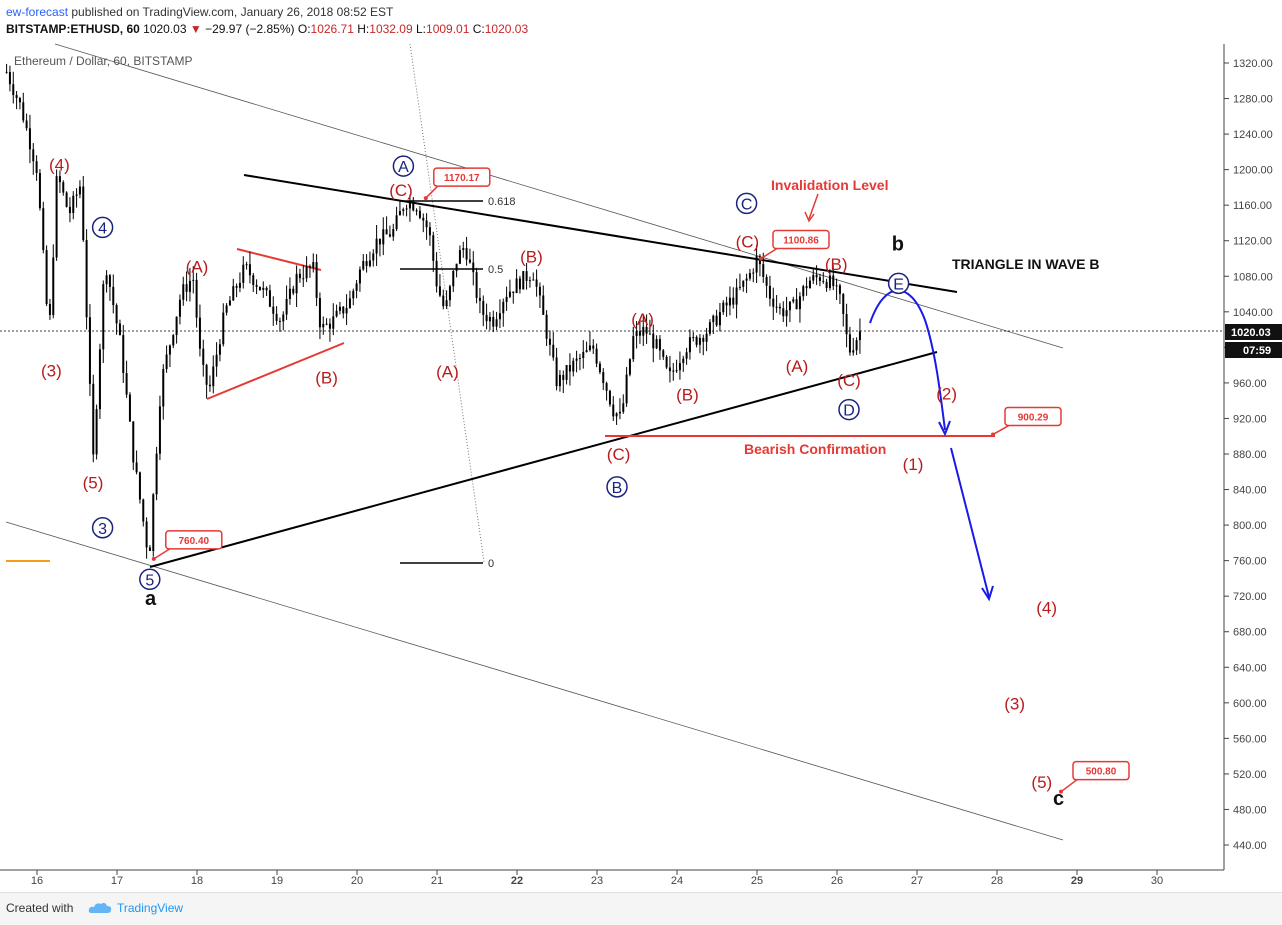  I want to click on time-tick-label: 24, so click(677, 881).